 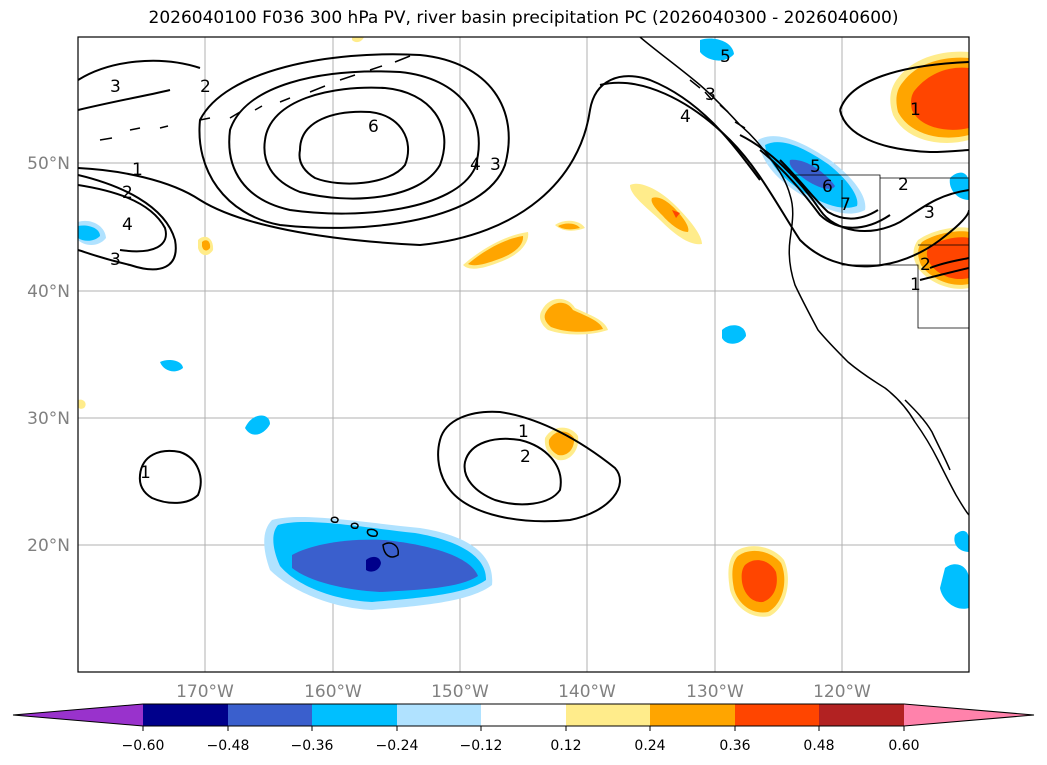 What do you see at coordinates (373, 564) in the screenshot?
I see `shade-hawaii-core` at bounding box center [373, 564].